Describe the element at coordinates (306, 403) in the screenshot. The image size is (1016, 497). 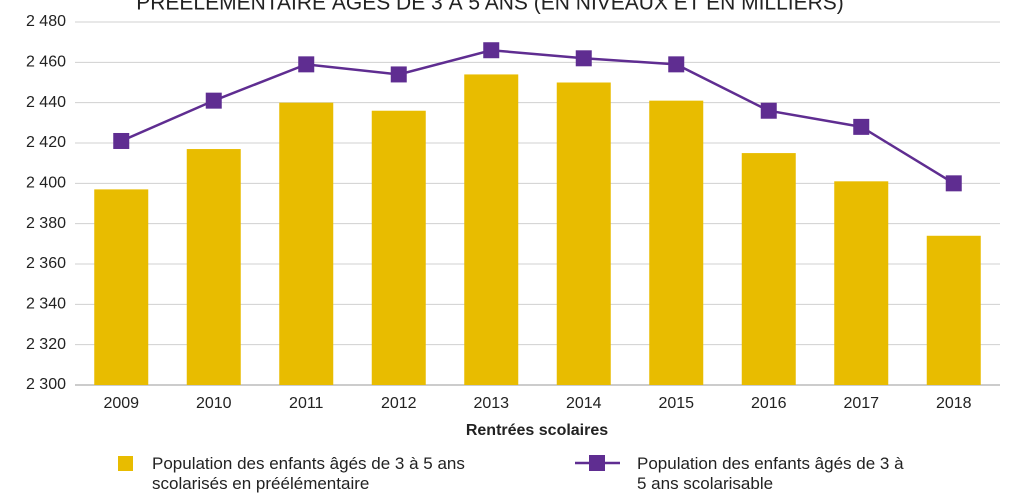
I see `x-tick-label: 2011` at that location.